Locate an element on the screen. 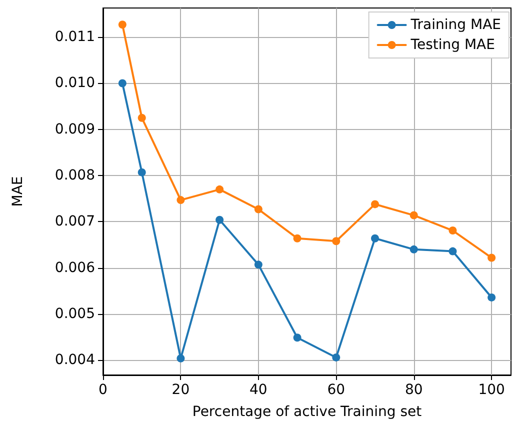 This screenshot has height=437, width=521. x-tick-label: 20 is located at coordinates (181, 390).